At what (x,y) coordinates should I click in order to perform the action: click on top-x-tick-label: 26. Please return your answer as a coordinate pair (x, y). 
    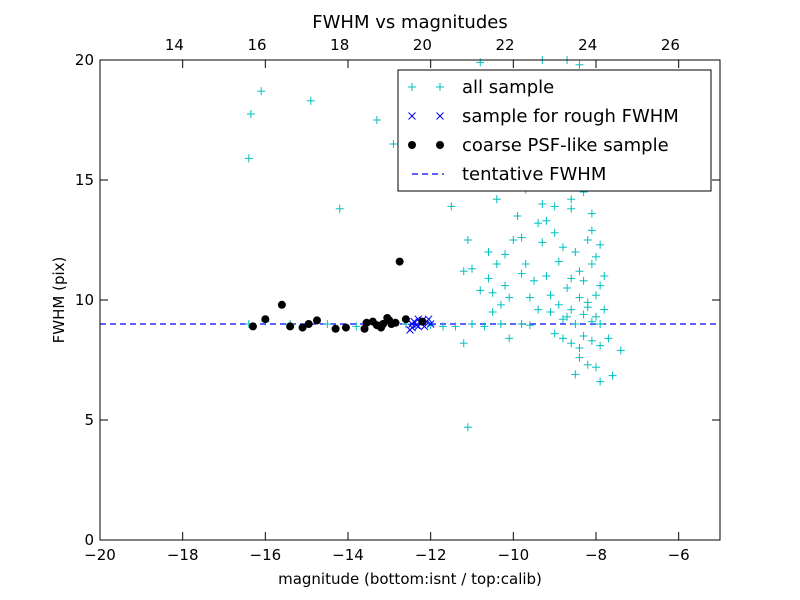
    Looking at the image, I should click on (670, 45).